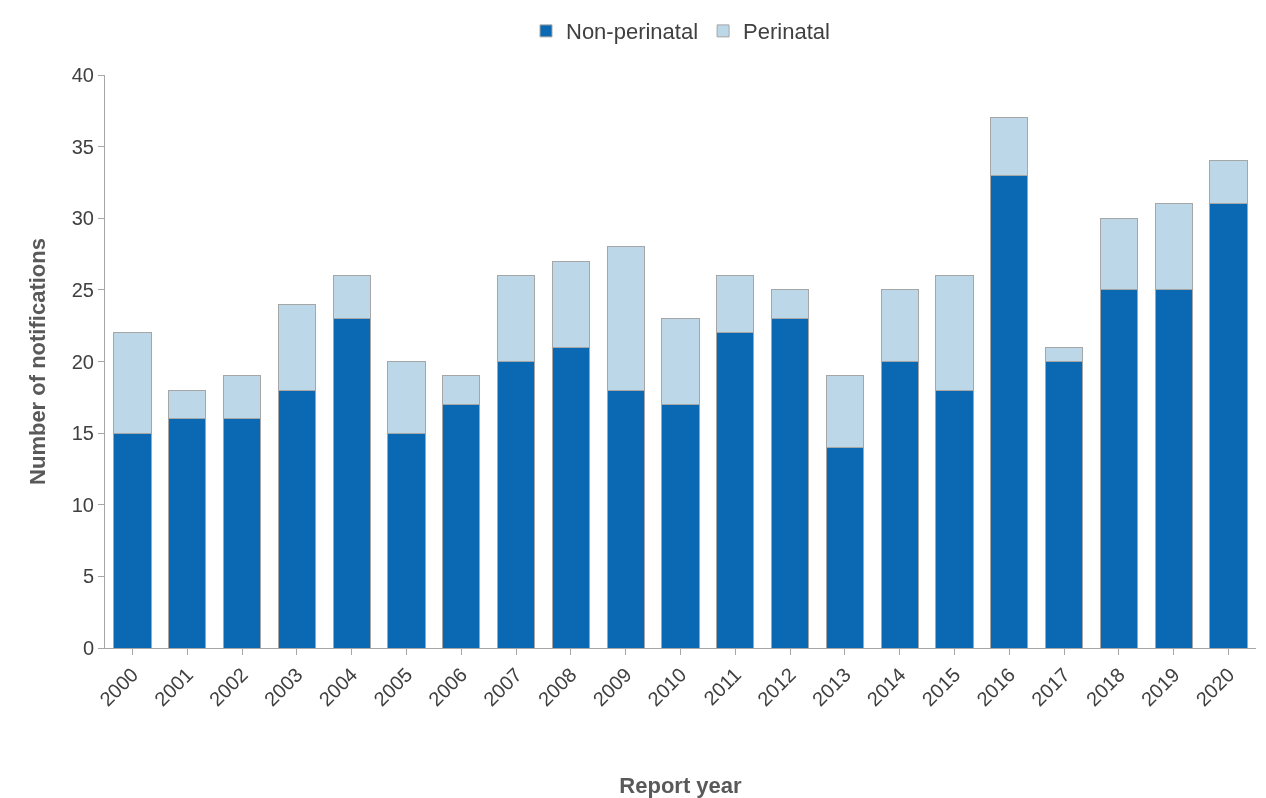  I want to click on y-tick-label: 40, so click(82, 75).